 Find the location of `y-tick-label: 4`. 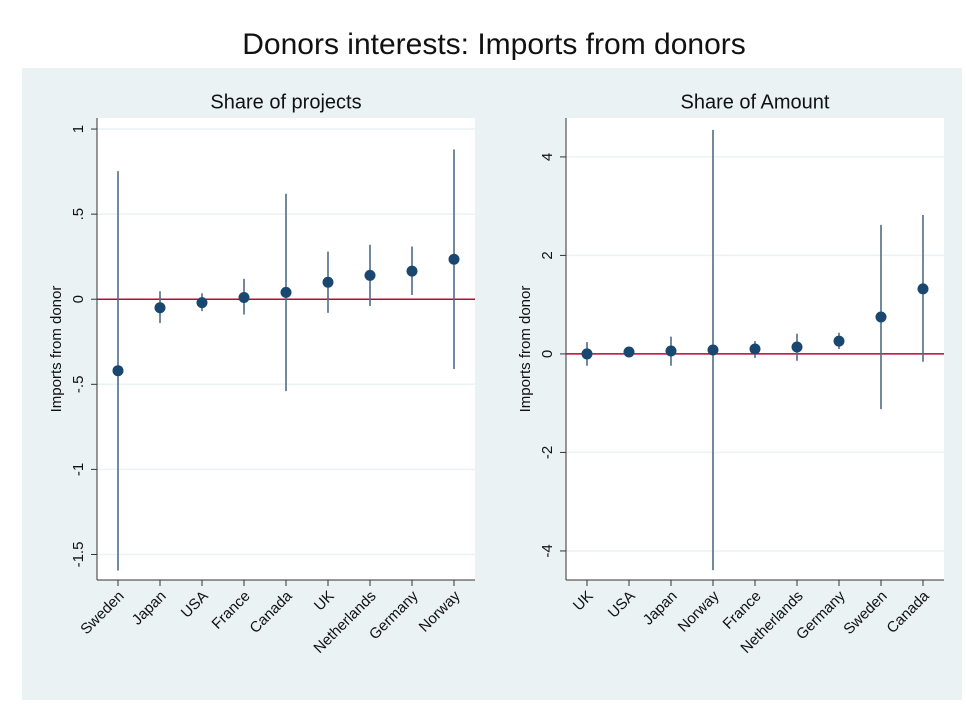

y-tick-label: 4 is located at coordinates (547, 157).